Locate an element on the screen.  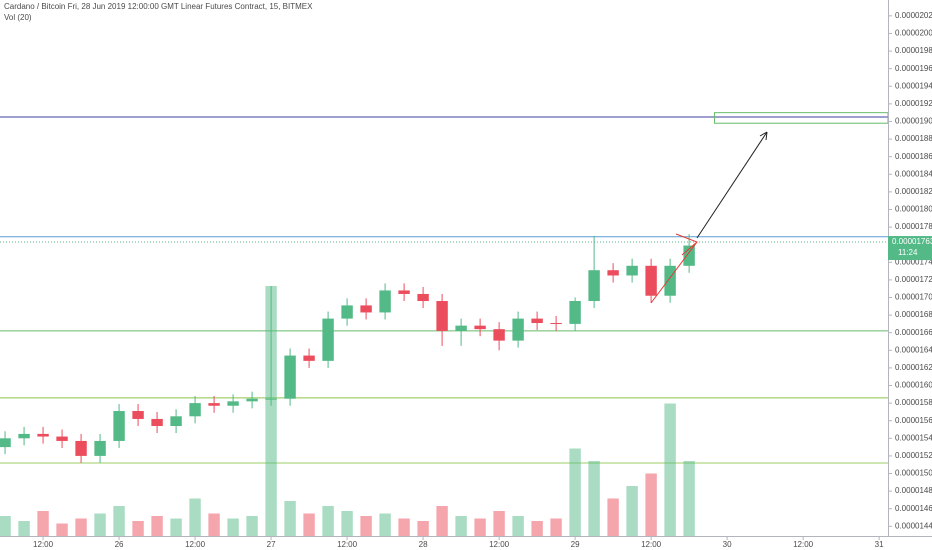
x-tick-label: 28 is located at coordinates (423, 544).